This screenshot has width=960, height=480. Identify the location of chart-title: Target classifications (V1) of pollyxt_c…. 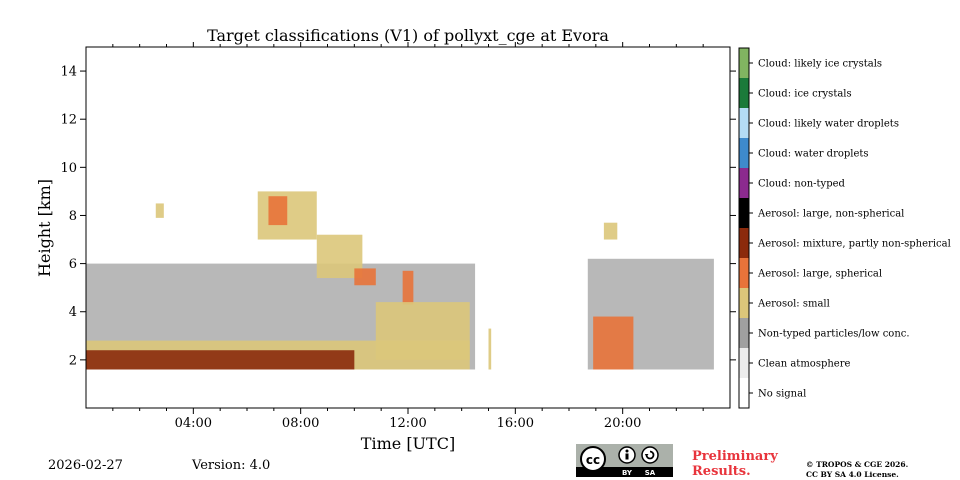
(408, 35).